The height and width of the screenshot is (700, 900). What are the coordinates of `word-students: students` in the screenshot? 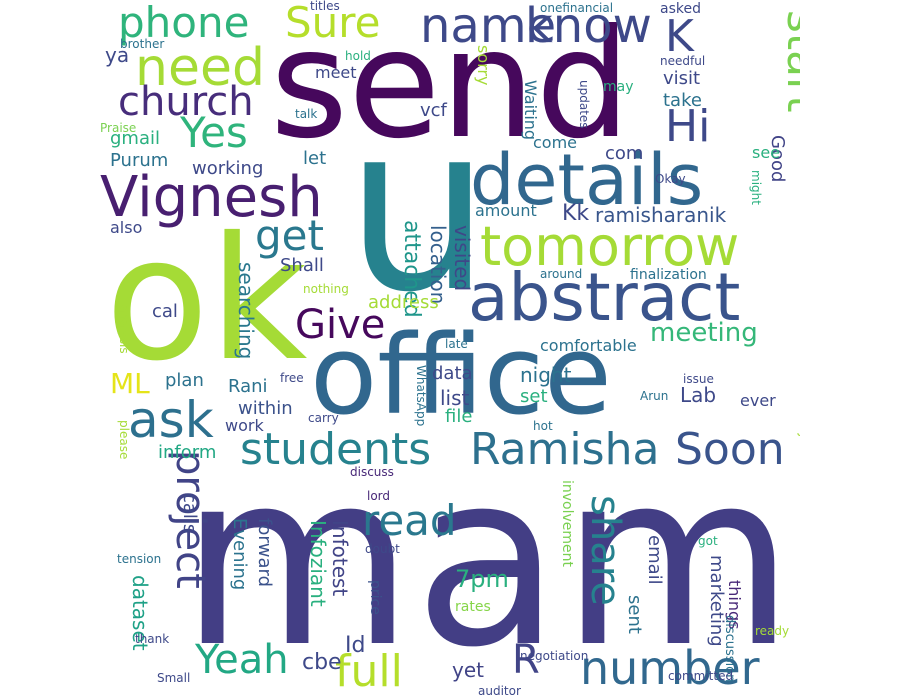 It's located at (336, 449).